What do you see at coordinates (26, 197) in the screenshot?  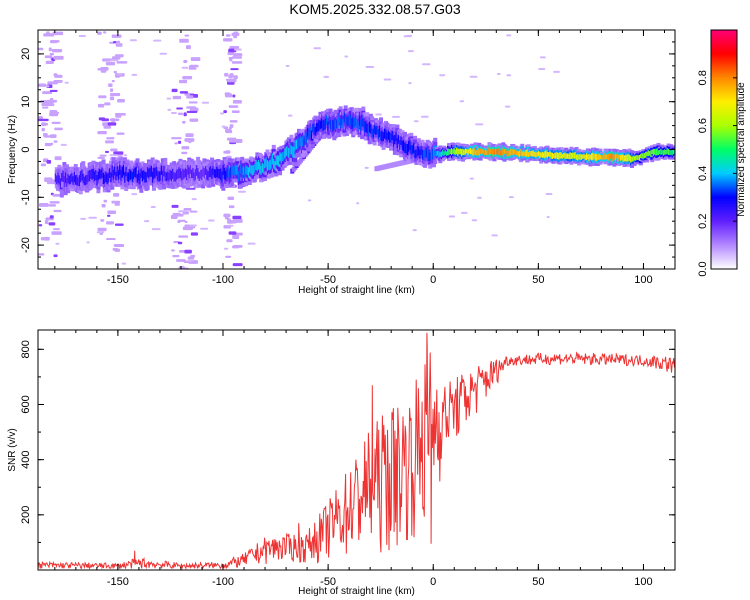 I see `y-tick-label: -10` at bounding box center [26, 197].